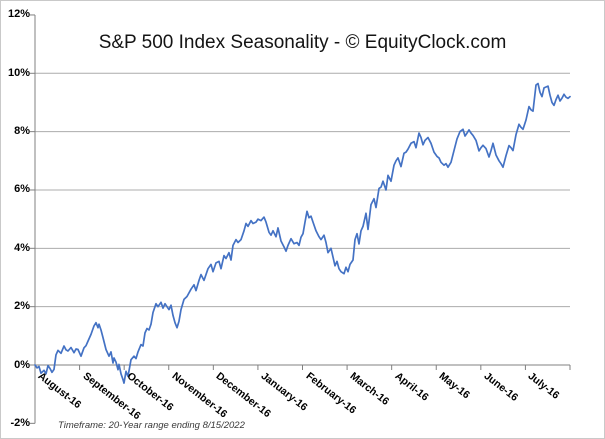  Describe the element at coordinates (18, 14) in the screenshot. I see `y-axis-label: 12%` at that location.